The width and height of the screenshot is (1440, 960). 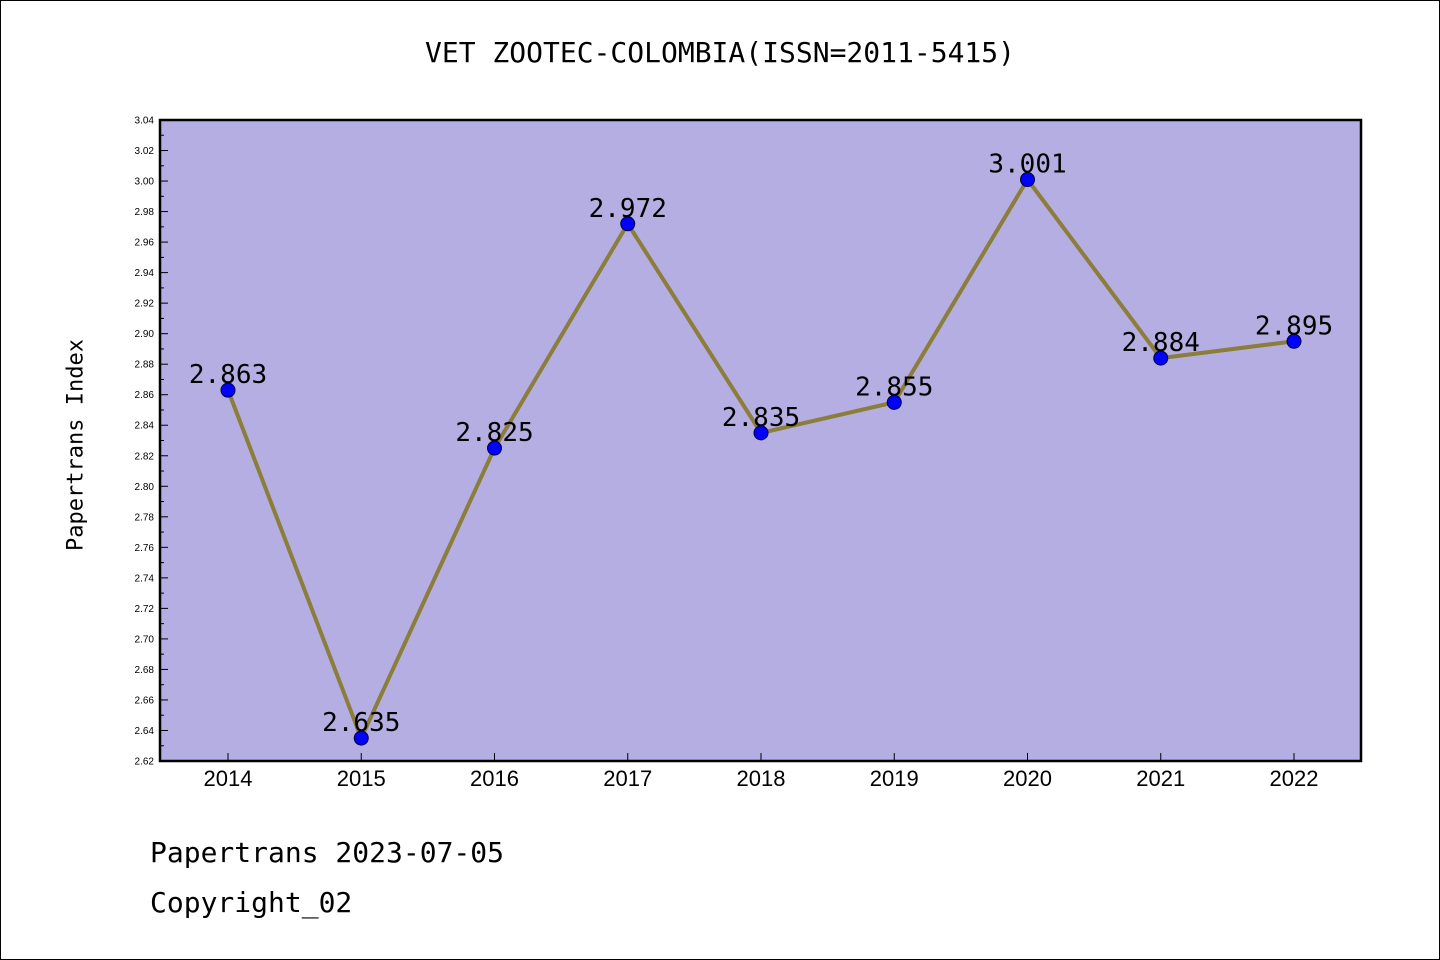 I want to click on y-tick-label: 2.82, so click(x=145, y=456).